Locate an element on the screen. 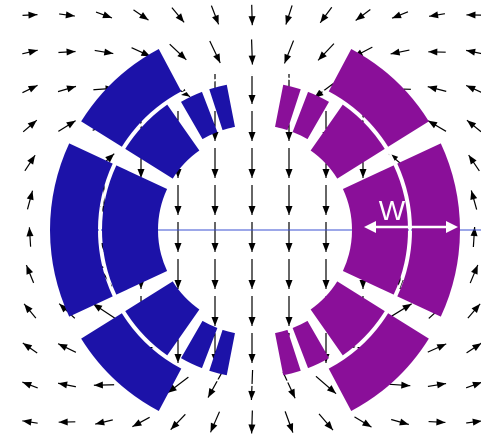  width-marker: W is located at coordinates (411, 214).